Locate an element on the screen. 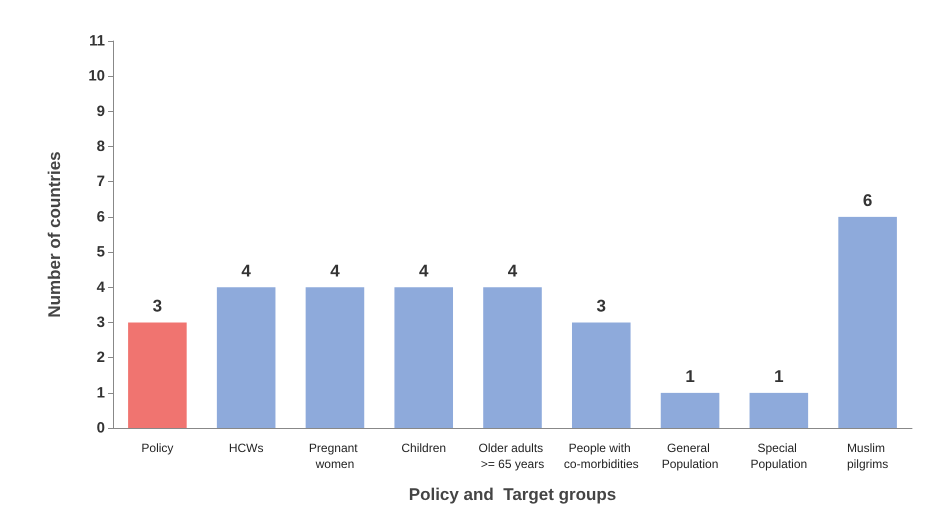 The height and width of the screenshot is (517, 932). x-tick-label: Children is located at coordinates (423, 448).